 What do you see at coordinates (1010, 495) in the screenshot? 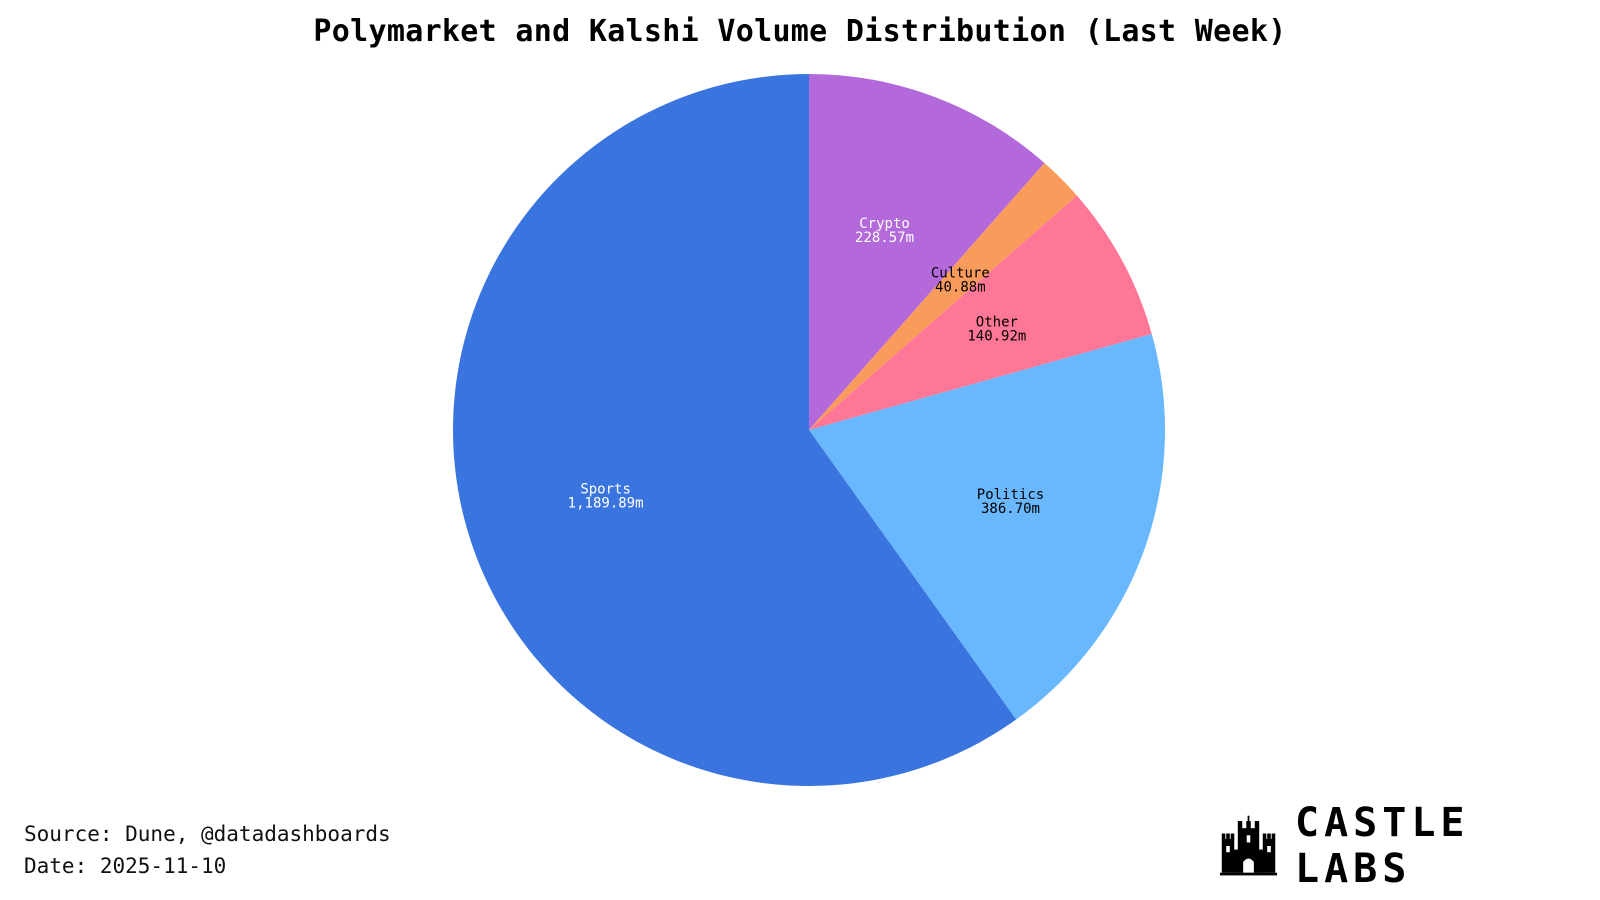
I see `slice-label-politics: Politics` at bounding box center [1010, 495].